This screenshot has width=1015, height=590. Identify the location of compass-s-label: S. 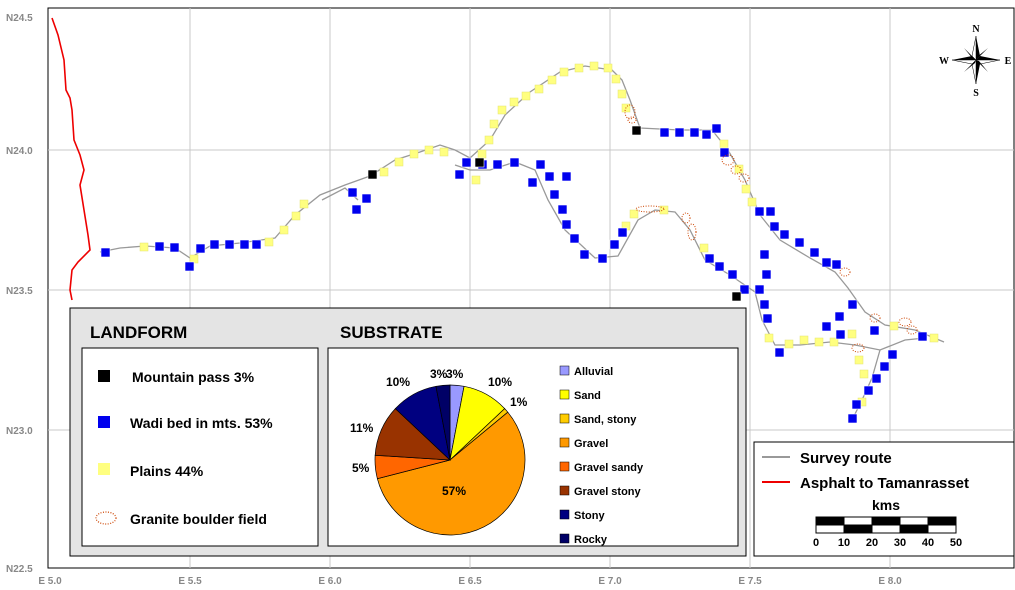
(976, 93).